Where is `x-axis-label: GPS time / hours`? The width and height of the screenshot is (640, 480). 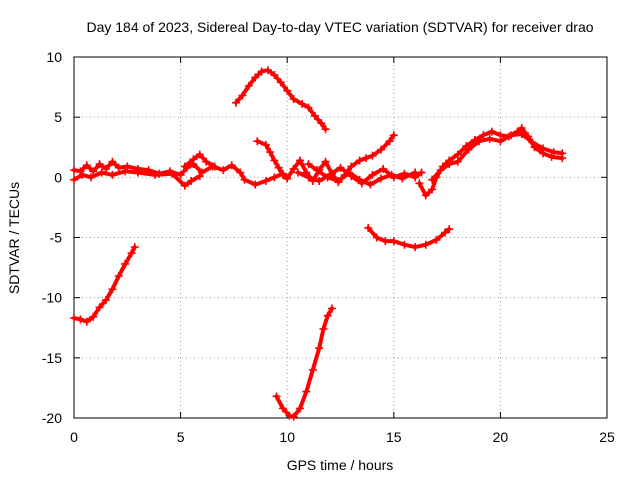
x-axis-label: GPS time / hours is located at coordinates (340, 465).